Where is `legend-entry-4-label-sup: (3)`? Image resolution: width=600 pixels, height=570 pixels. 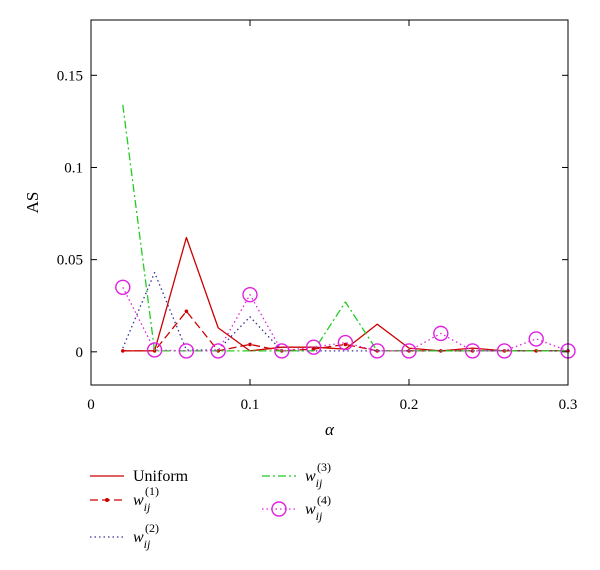 legend-entry-4-label-sup: (3) is located at coordinates (324, 467).